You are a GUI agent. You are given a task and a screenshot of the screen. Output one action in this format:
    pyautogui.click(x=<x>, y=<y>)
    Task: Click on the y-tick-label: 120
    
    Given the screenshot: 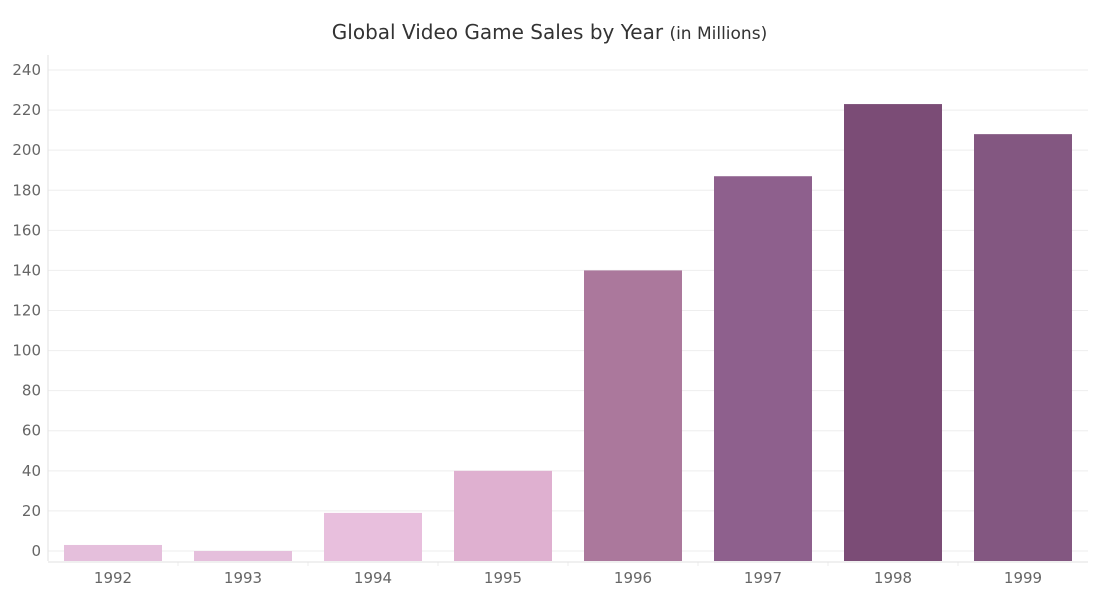 What is the action you would take?
    pyautogui.click(x=26, y=310)
    